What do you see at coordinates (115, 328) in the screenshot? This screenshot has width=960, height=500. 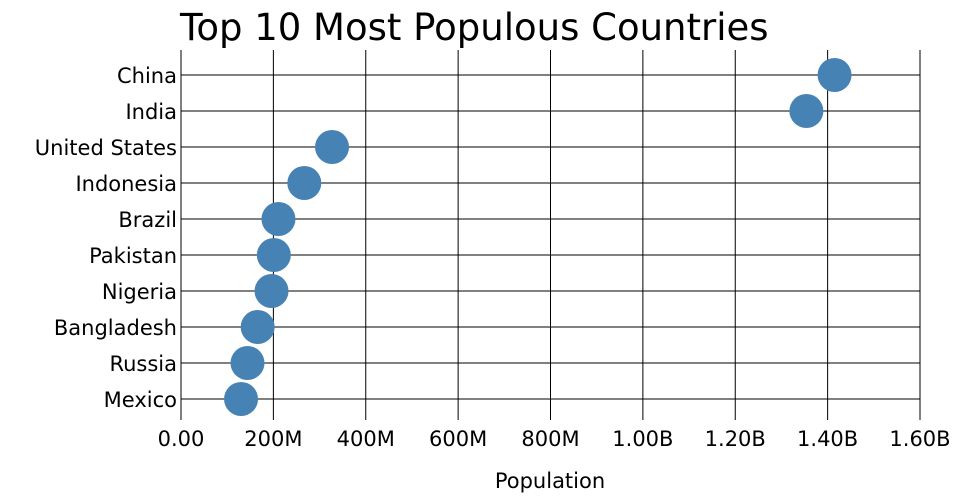 I see `y-tick-label: Bangladesh` at bounding box center [115, 328].